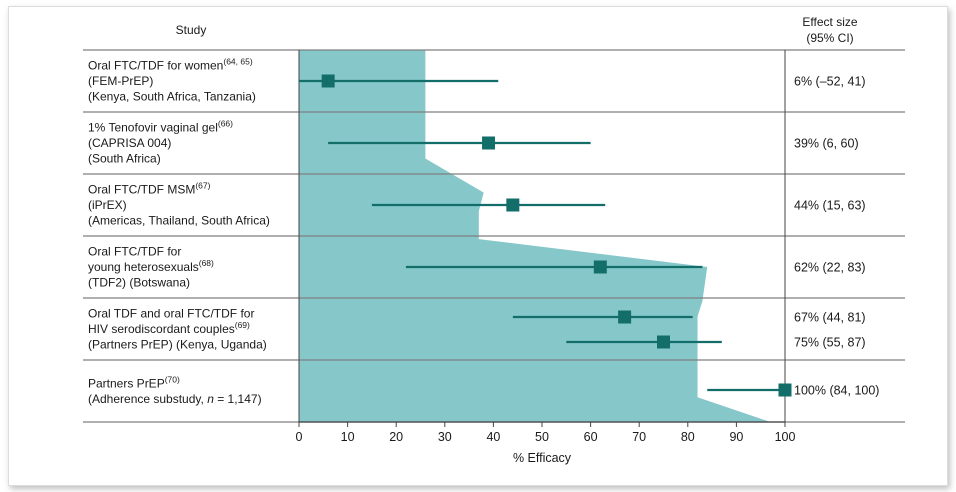 The height and width of the screenshot is (492, 956). Describe the element at coordinates (348, 437) in the screenshot. I see `x-tick-label: 10` at that location.